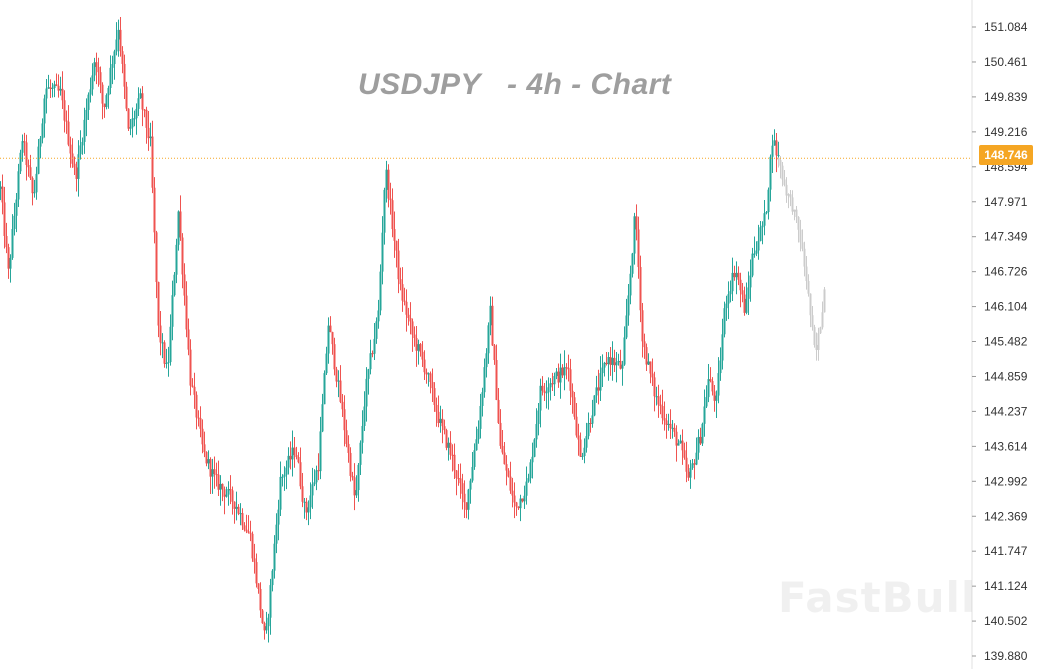  Describe the element at coordinates (801, 258) in the screenshot. I see `forecast-group` at that location.